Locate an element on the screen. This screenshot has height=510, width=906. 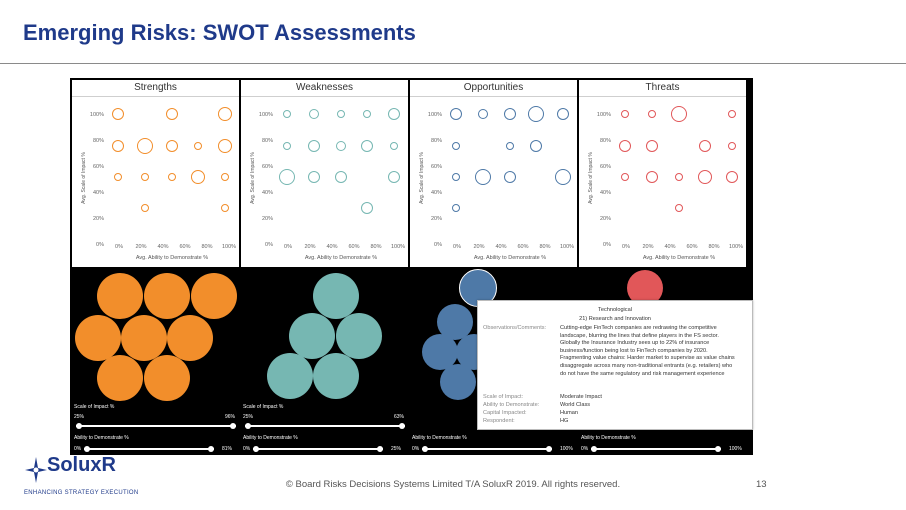
x-axis-label: Avg. Ability to Demonstrate % is located at coordinates (341, 258).